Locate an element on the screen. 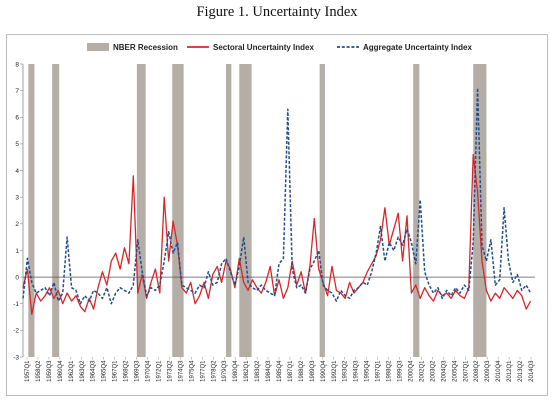 This screenshot has height=400, width=554. x-tick-label: 2014Q3 is located at coordinates (532, 371).